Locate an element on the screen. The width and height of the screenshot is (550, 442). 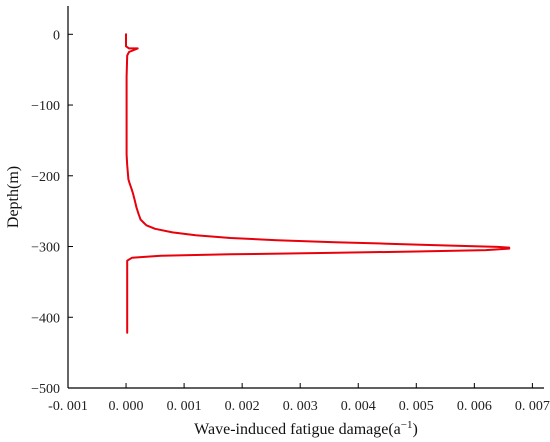
x-tick-label: -0. 001 is located at coordinates (68, 406).